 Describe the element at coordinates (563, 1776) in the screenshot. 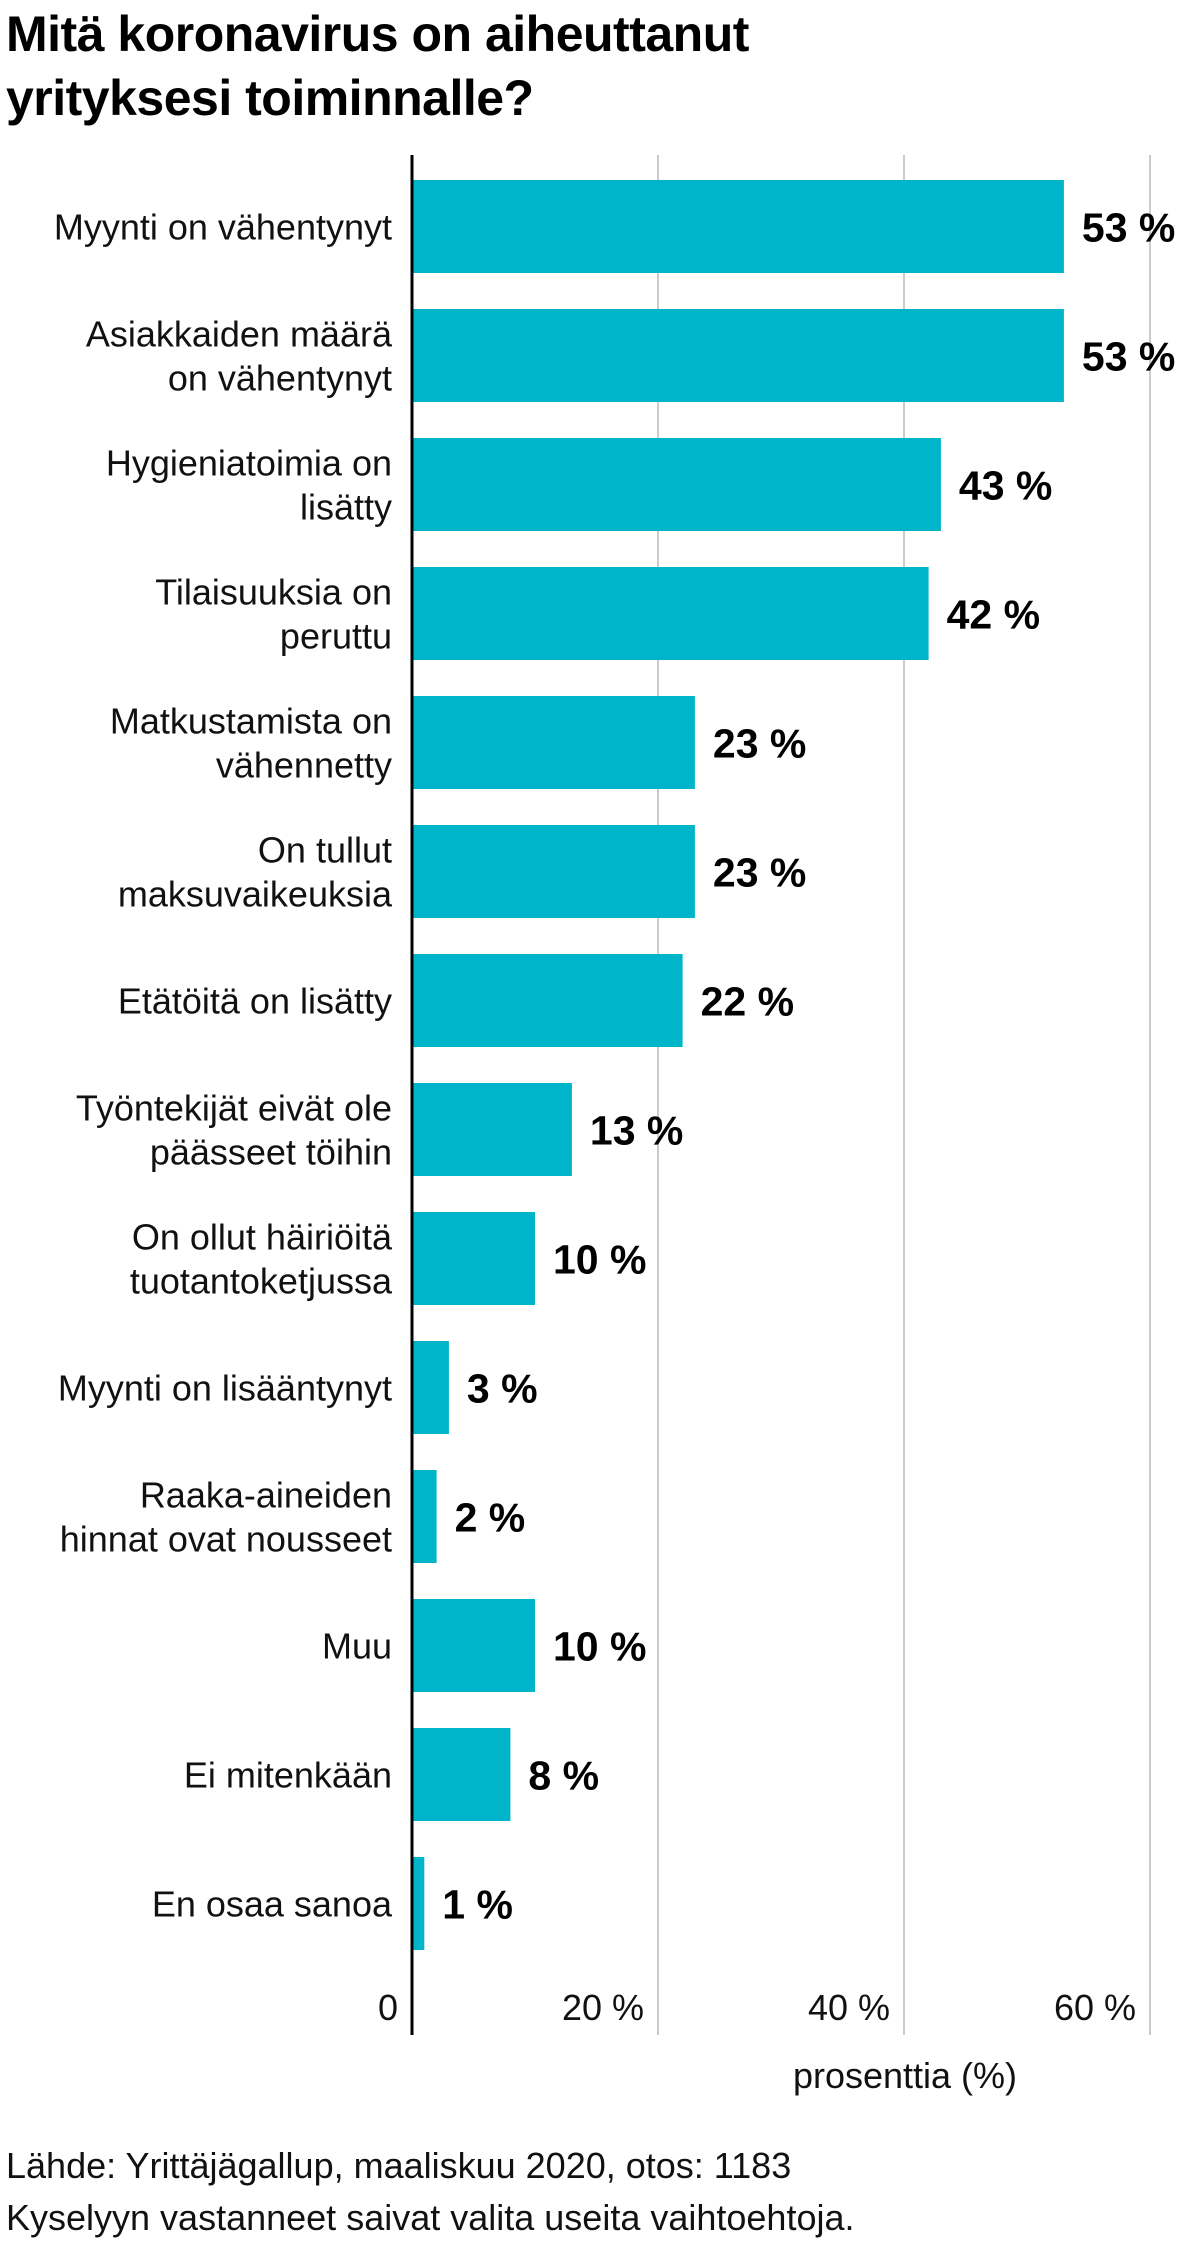

I see `value-label-13: 8 %` at that location.